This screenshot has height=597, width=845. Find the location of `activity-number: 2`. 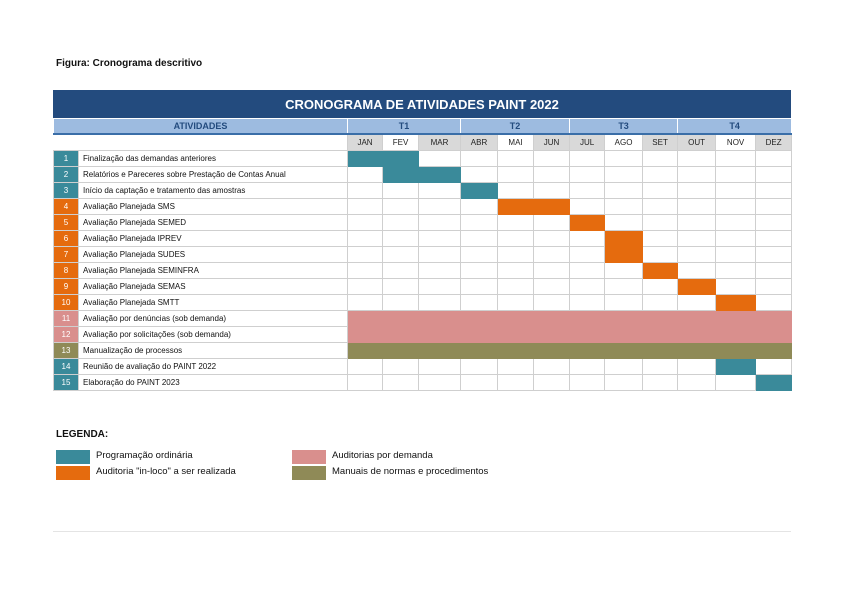

activity-number: 2 is located at coordinates (66, 174).